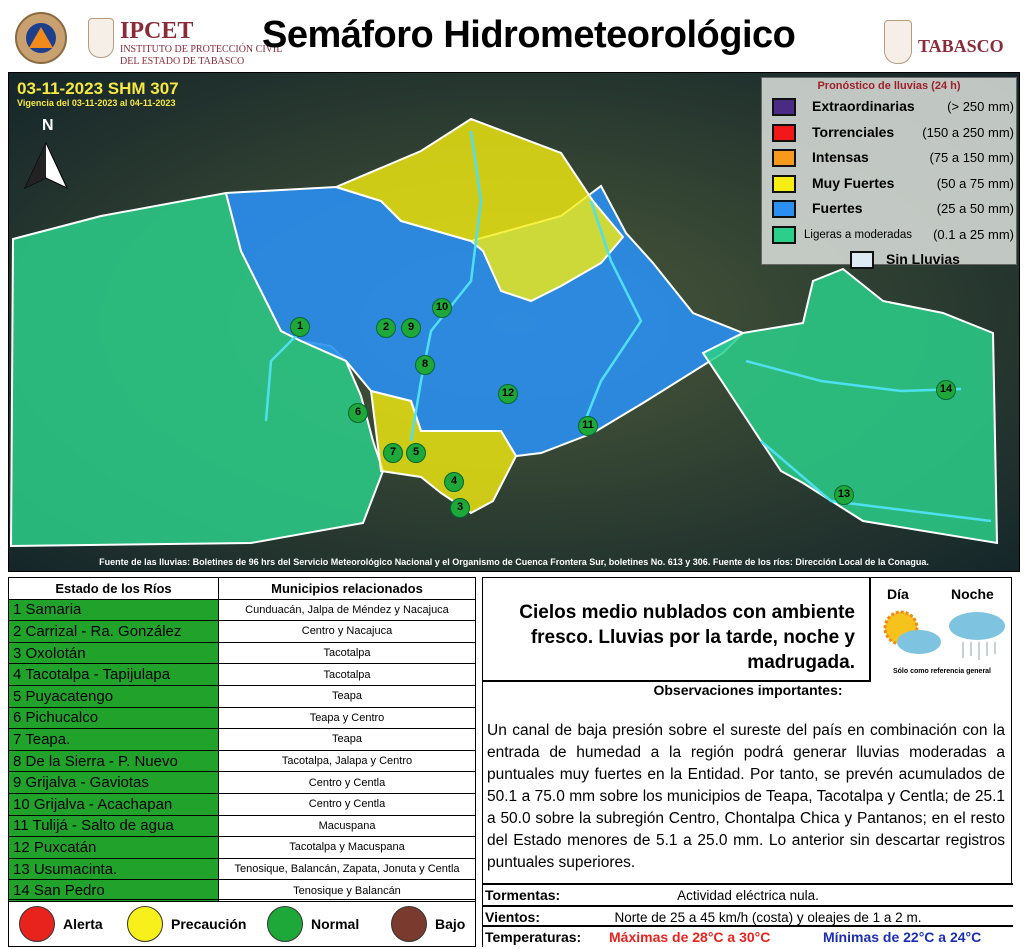 Image resolution: width=1024 pixels, height=949 pixels. Describe the element at coordinates (460, 508) in the screenshot. I see `river-station-marker: 3` at that location.